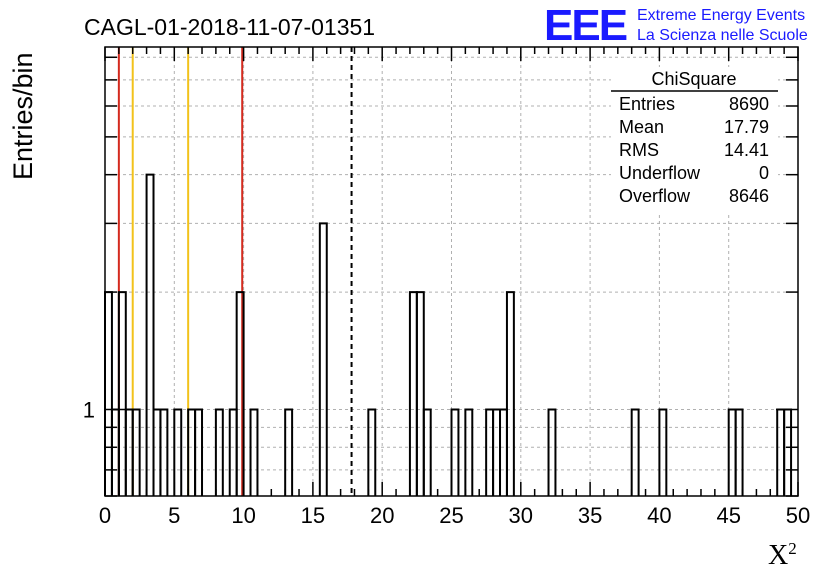  Describe the element at coordinates (382, 515) in the screenshot. I see `x-tick-label: 20` at that location.